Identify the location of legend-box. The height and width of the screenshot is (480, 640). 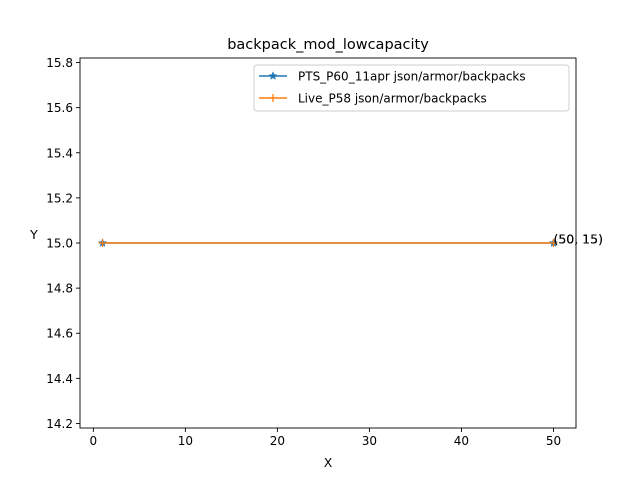
(411, 88).